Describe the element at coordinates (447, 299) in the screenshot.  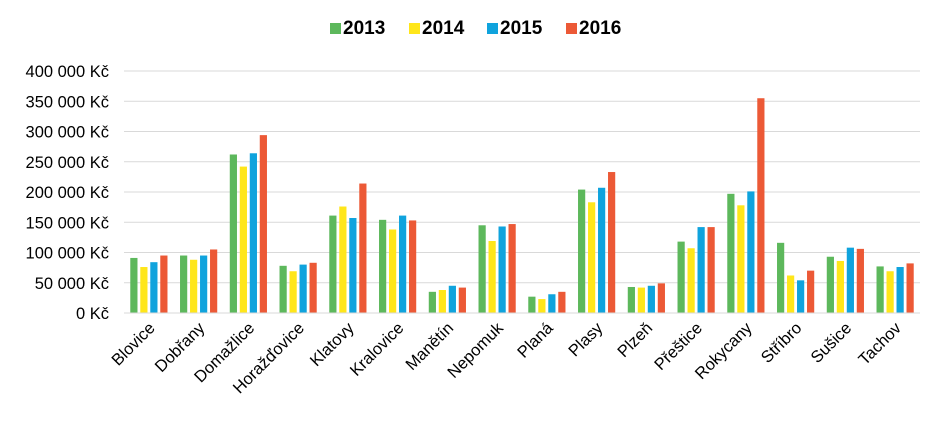
I see `bar-group-manětín` at that location.